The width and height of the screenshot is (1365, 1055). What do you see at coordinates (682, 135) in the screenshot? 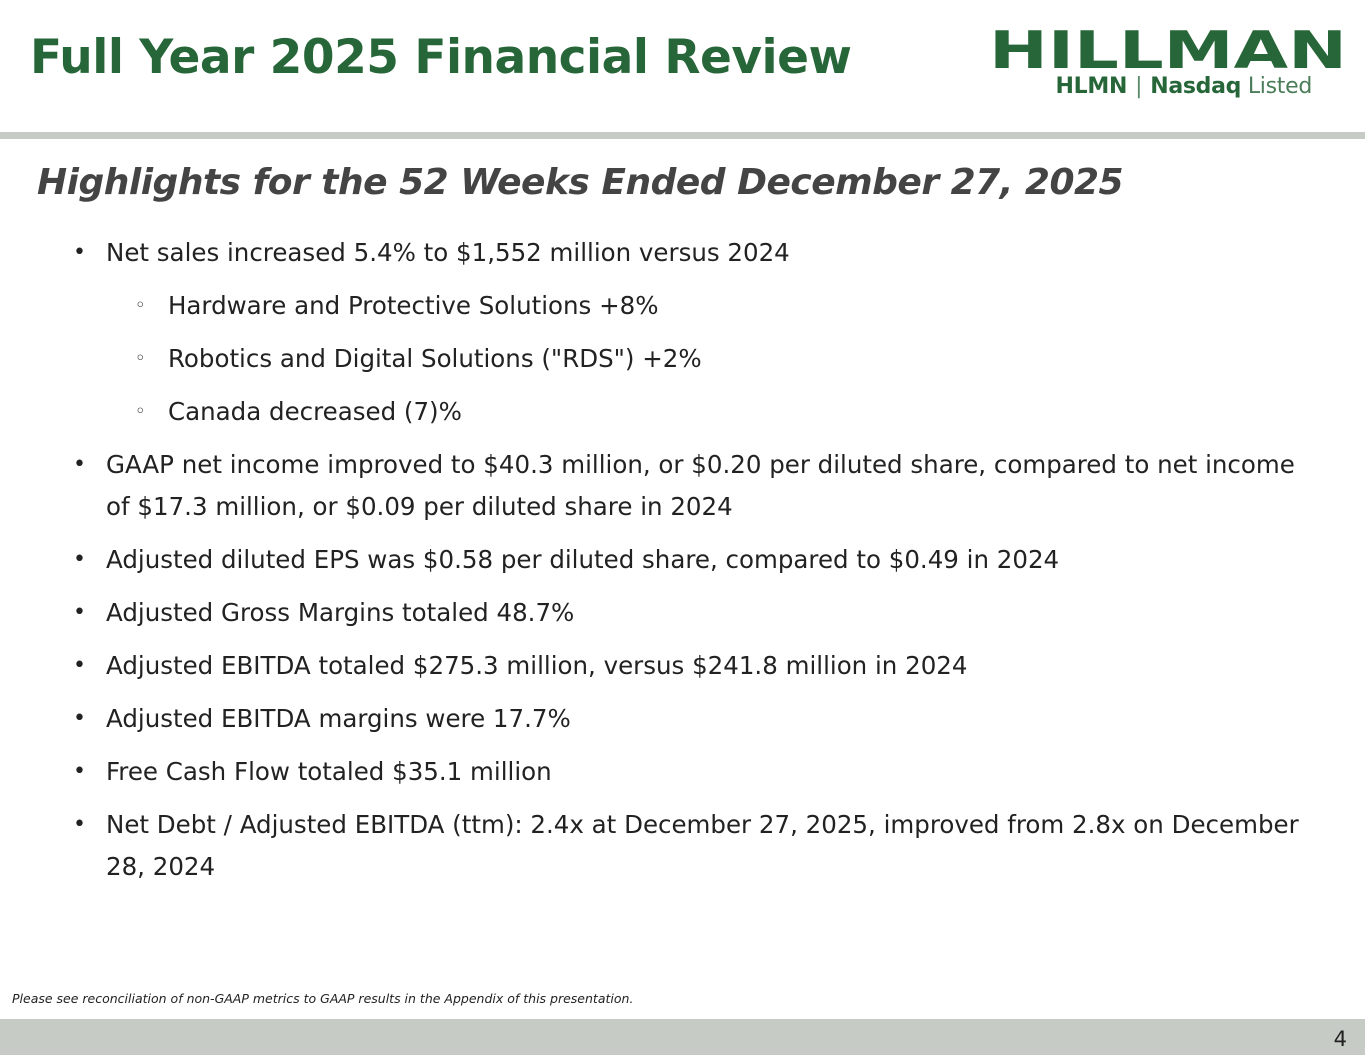
I see `header-divider` at bounding box center [682, 135].